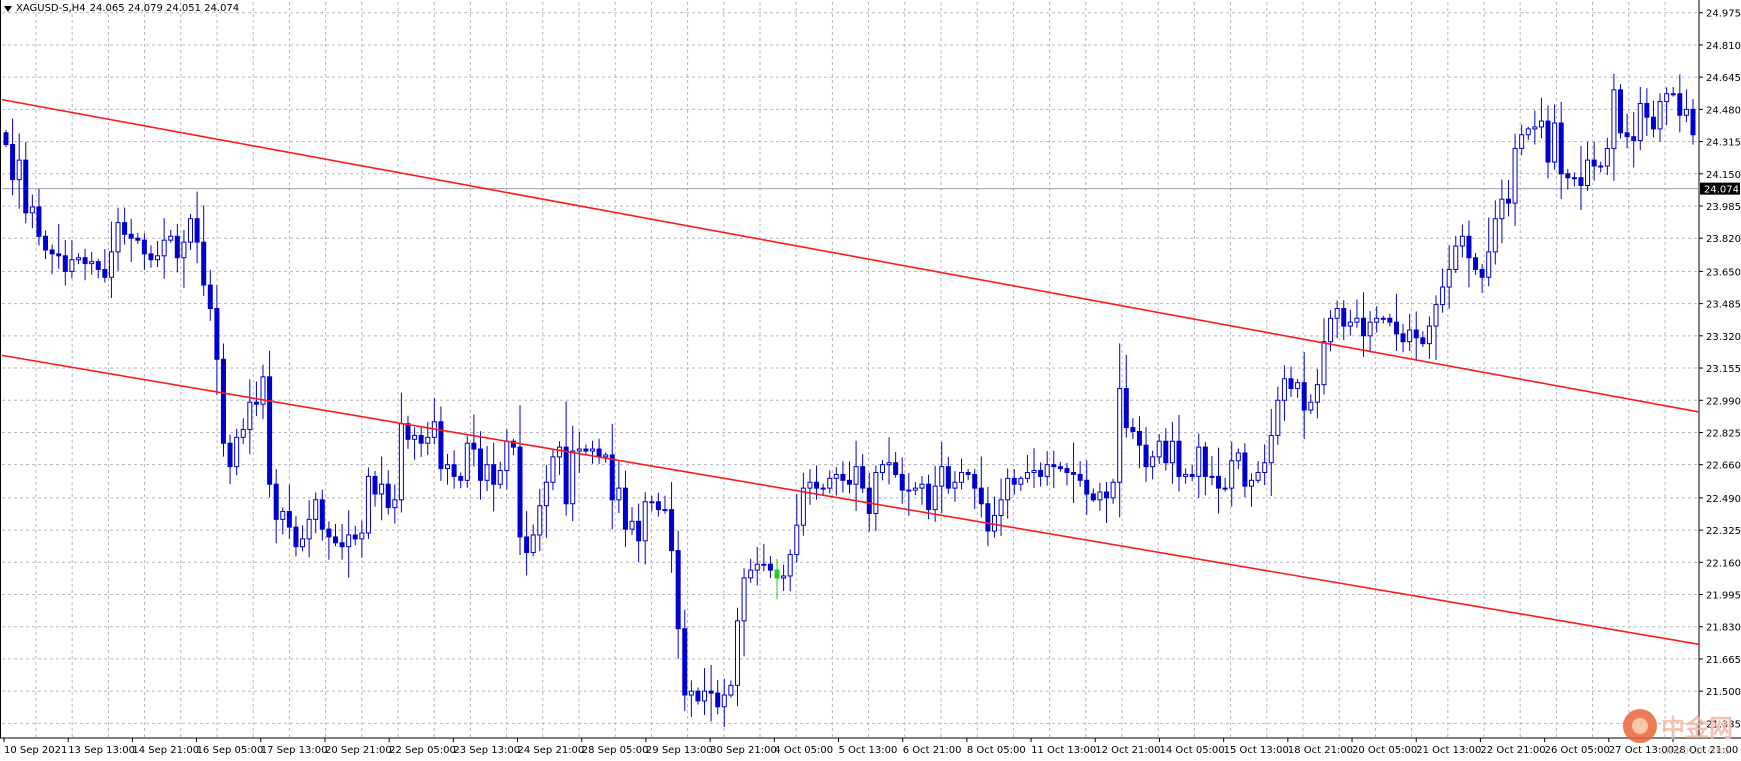 The height and width of the screenshot is (761, 1741). What do you see at coordinates (803, 750) in the screenshot?
I see `x-tick-label: 4 Oct 05:00` at bounding box center [803, 750].